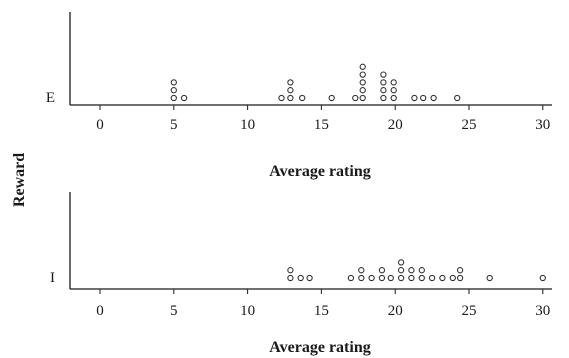  I want to click on panel-i-x-tick-label: 10, so click(247, 311).